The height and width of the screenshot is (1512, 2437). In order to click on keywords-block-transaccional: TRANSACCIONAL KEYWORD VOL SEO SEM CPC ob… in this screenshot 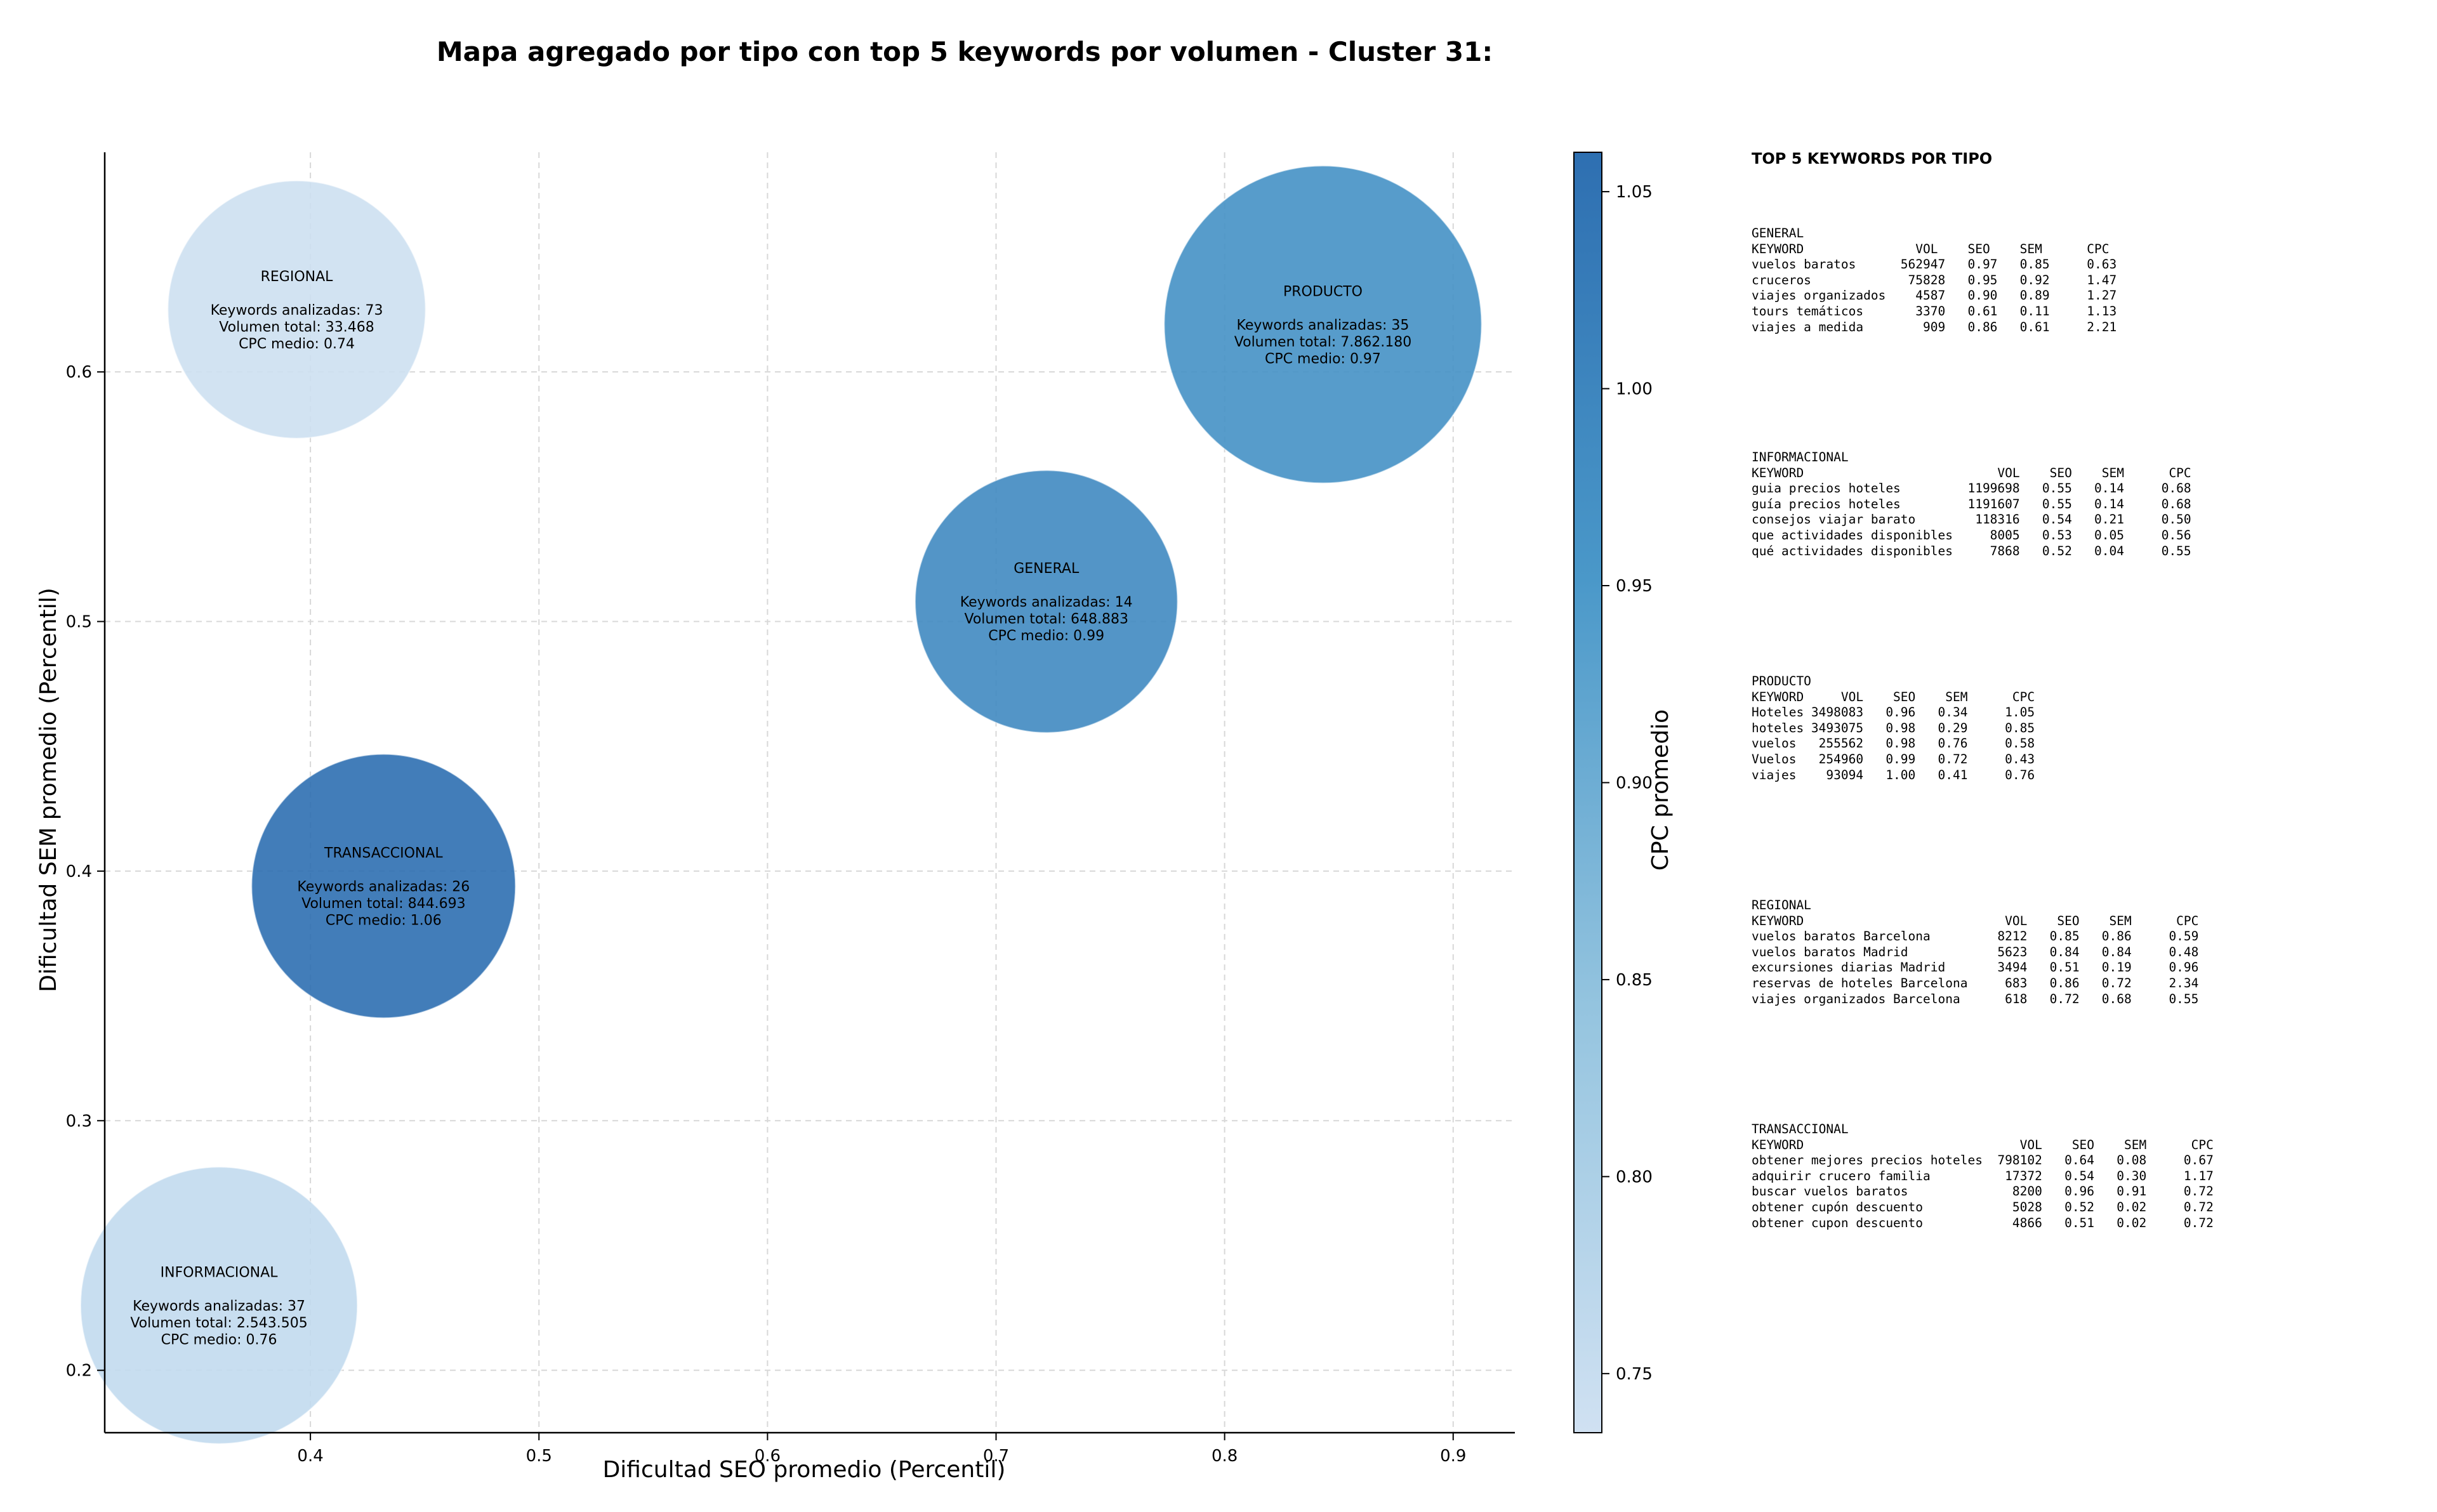, I will do `click(1983, 1176)`.